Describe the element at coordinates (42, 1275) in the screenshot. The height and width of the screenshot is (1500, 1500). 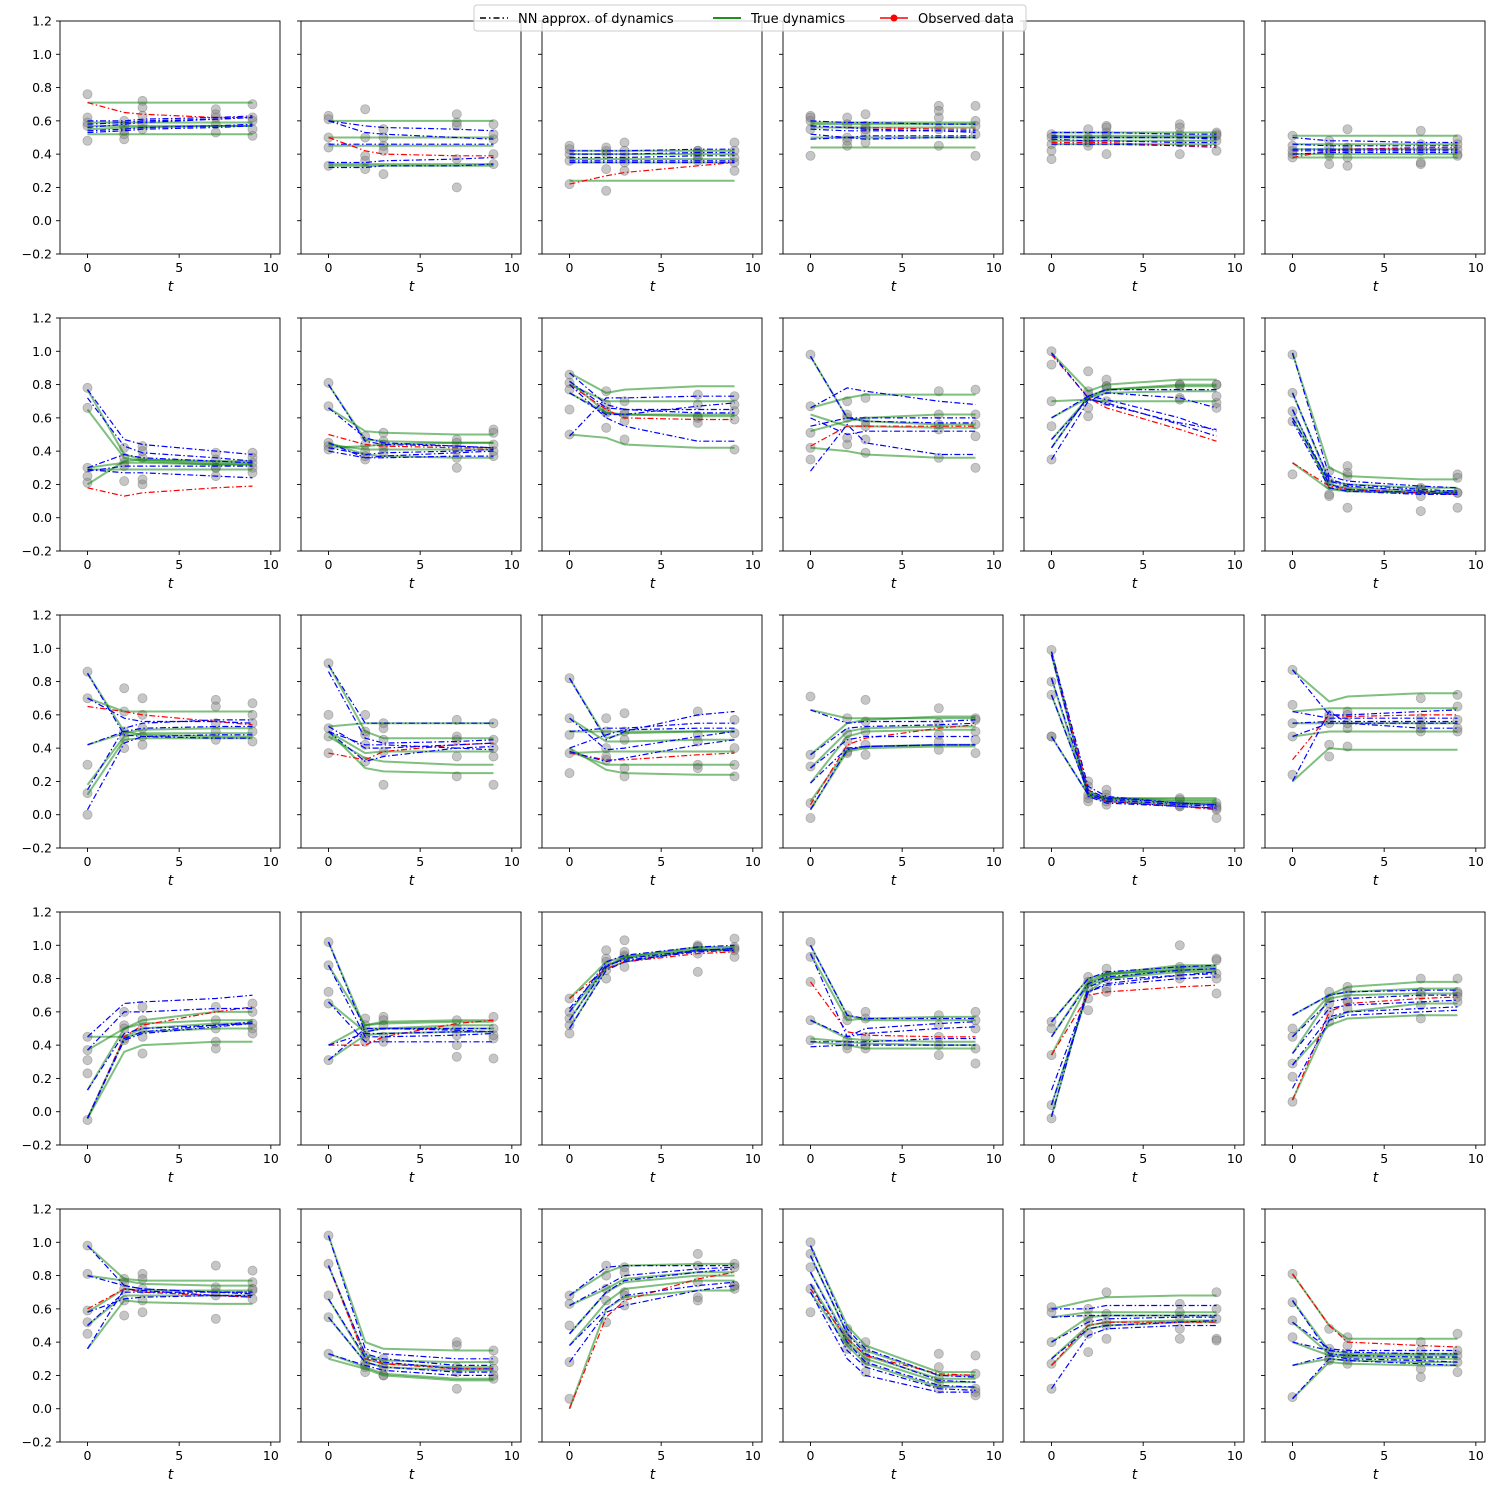
I see `y-tick-label: 0.8` at that location.